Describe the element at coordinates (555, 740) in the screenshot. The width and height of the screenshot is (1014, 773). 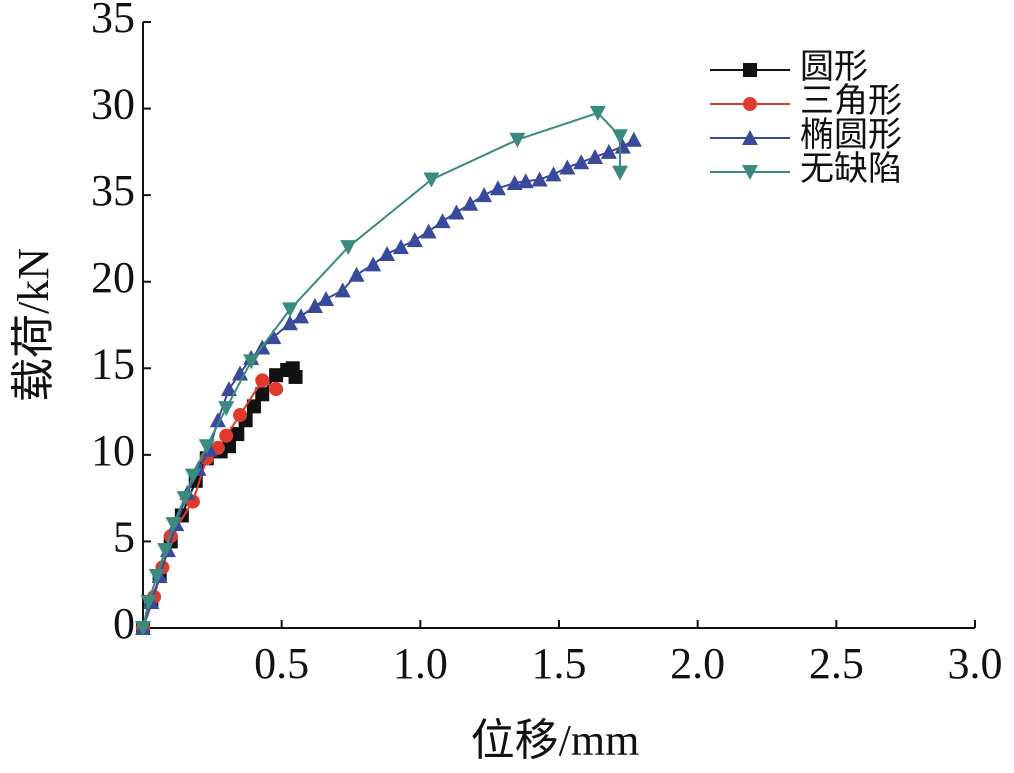
I see `x-axis-label: 位移/mm` at that location.